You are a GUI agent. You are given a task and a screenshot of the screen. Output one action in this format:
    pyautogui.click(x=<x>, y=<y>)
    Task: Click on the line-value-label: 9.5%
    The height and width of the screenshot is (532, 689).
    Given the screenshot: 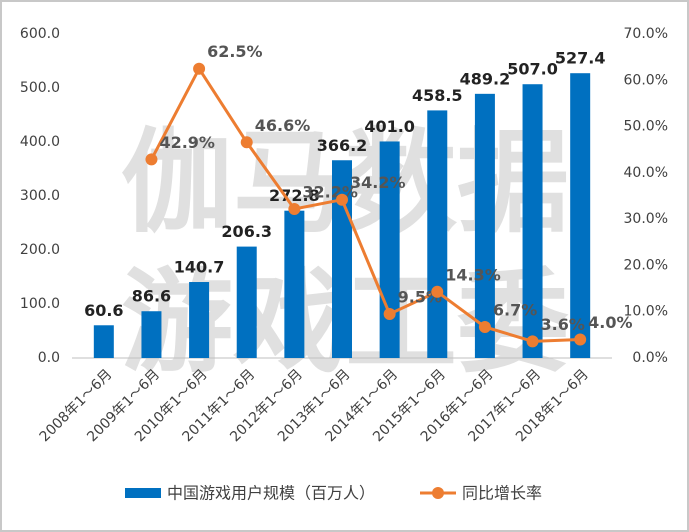 What is the action you would take?
    pyautogui.click(x=420, y=297)
    